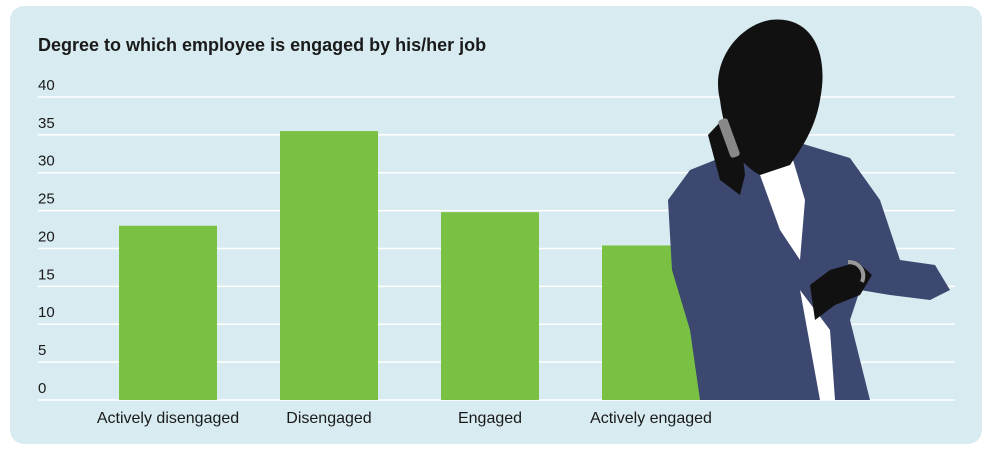 Image resolution: width=987 pixels, height=449 pixels. I want to click on phone, so click(729, 138).